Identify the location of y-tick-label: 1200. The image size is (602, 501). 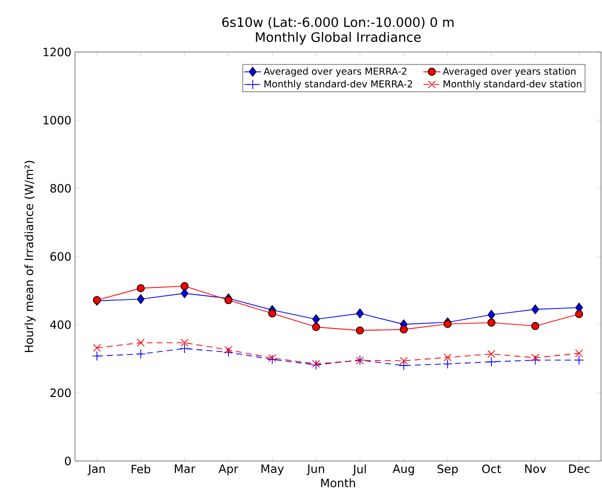
(57, 52).